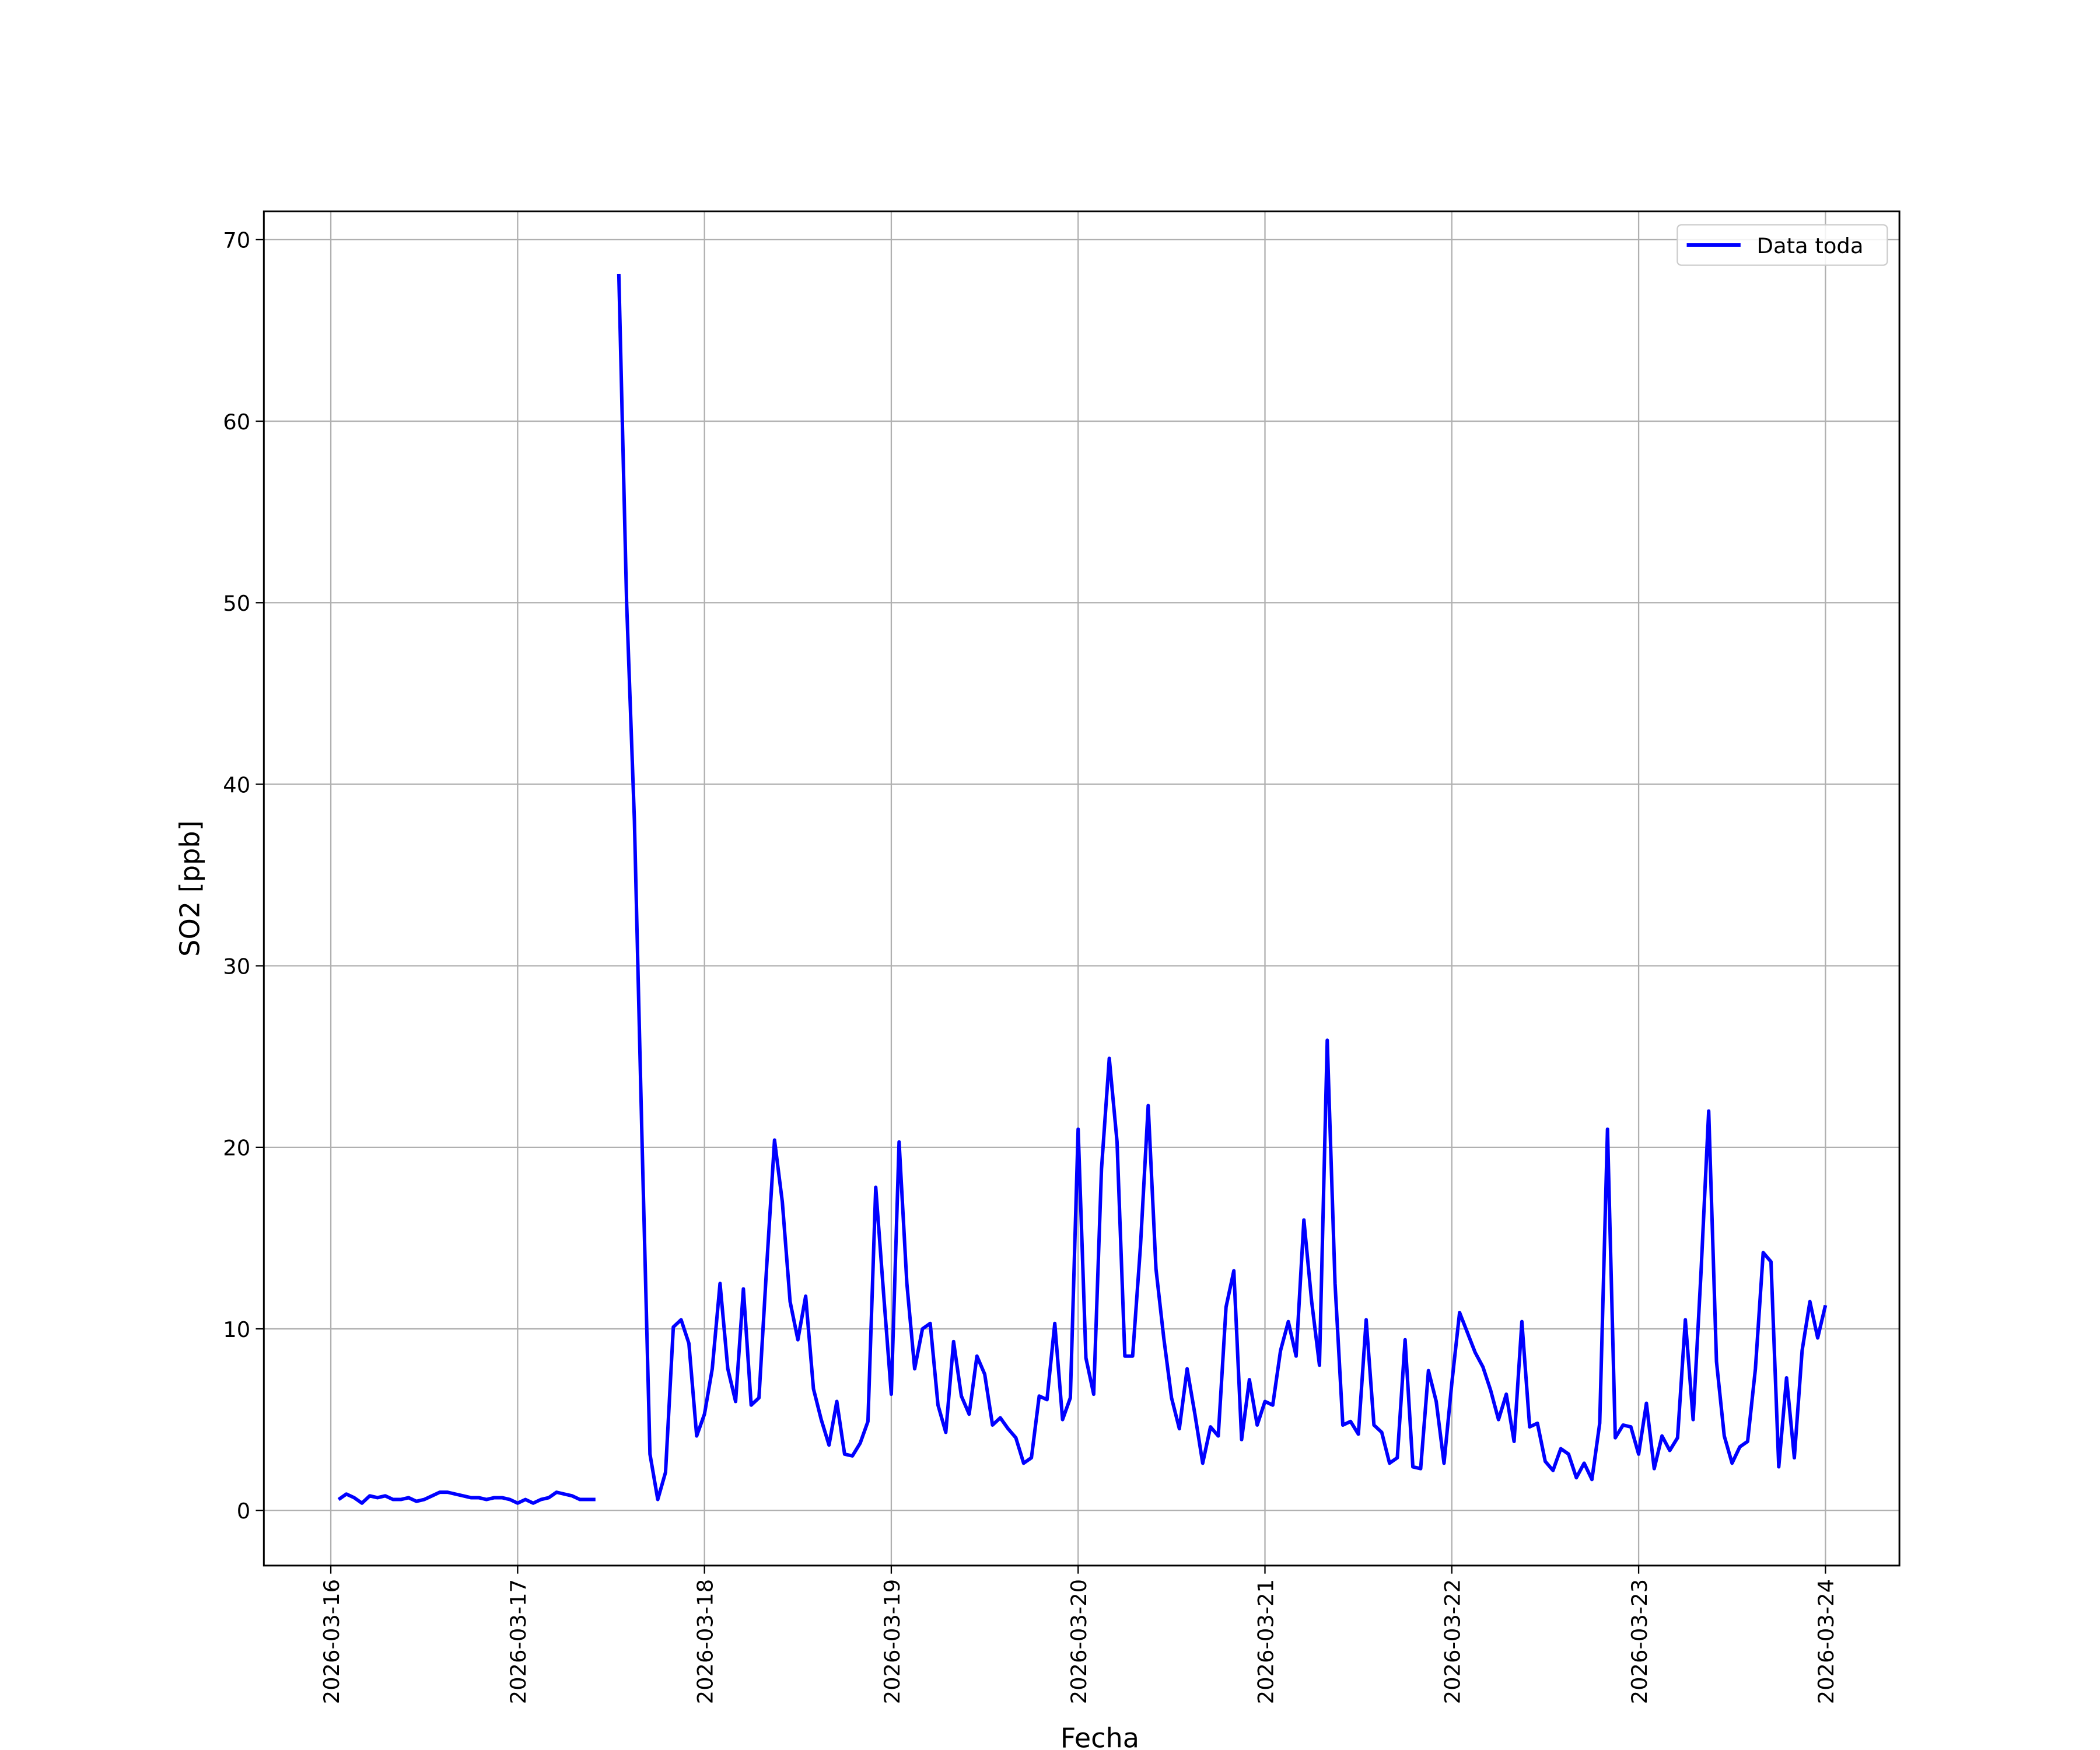  I want to click on y-tick-label: 70, so click(236, 240).